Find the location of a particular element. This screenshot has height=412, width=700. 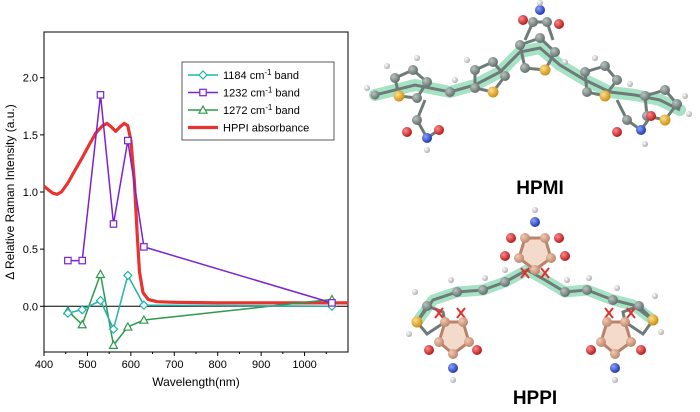

hpmi-imide-right is located at coordinates (634, 116).